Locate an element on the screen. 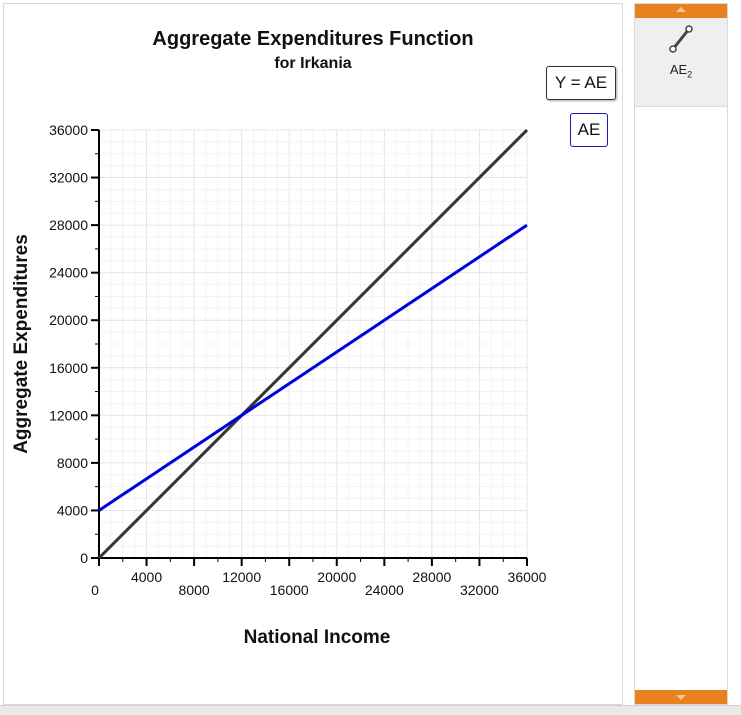 This screenshot has width=741, height=715. arrow-down-icon is located at coordinates (681, 697).